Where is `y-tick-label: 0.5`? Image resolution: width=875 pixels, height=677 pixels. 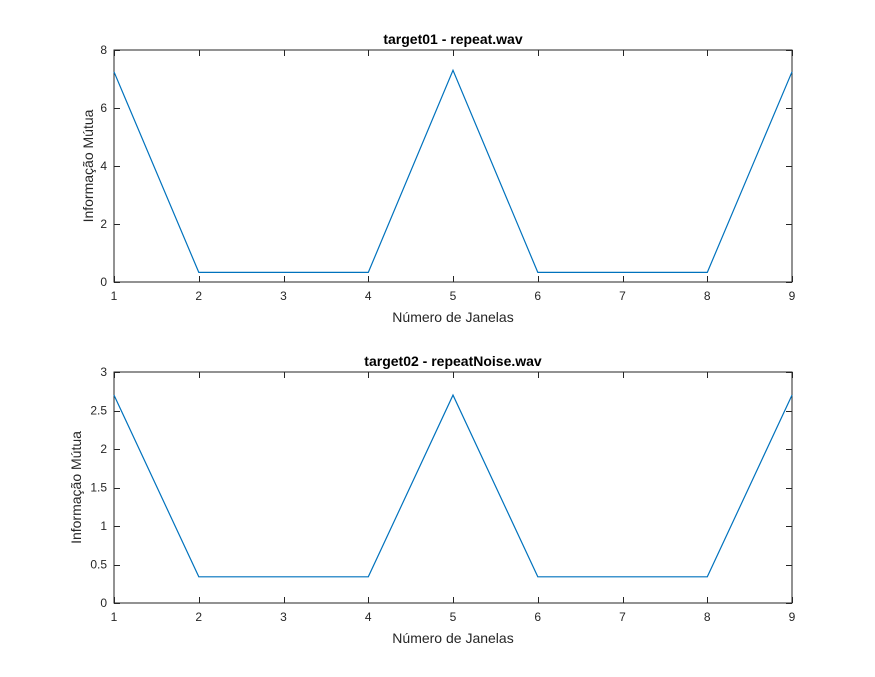
y-tick-label: 0.5 is located at coordinates (98, 565).